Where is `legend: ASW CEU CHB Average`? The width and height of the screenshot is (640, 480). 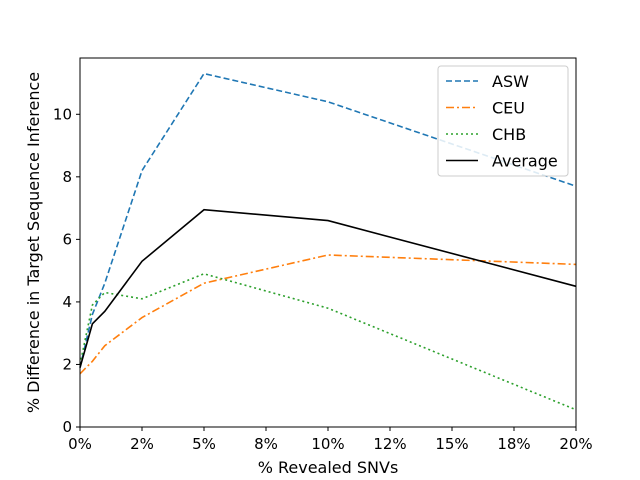 legend: ASW CEU CHB Average is located at coordinates (503, 121).